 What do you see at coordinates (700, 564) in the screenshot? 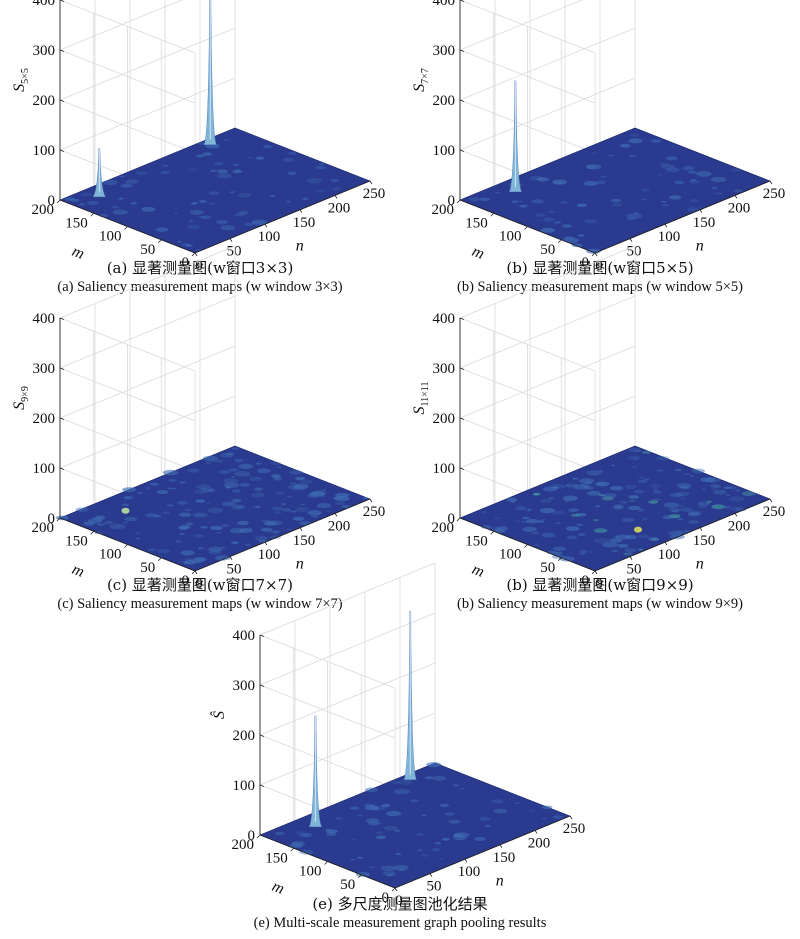
I see `n-axis-label: n` at bounding box center [700, 564].